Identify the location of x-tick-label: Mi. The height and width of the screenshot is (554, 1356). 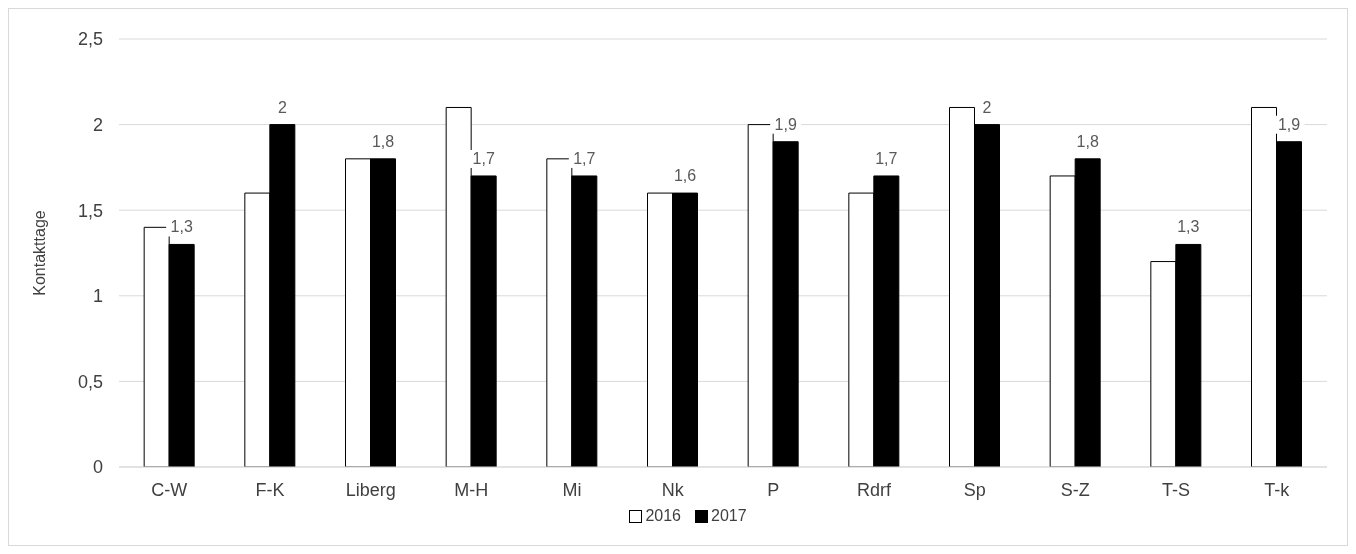
(572, 489).